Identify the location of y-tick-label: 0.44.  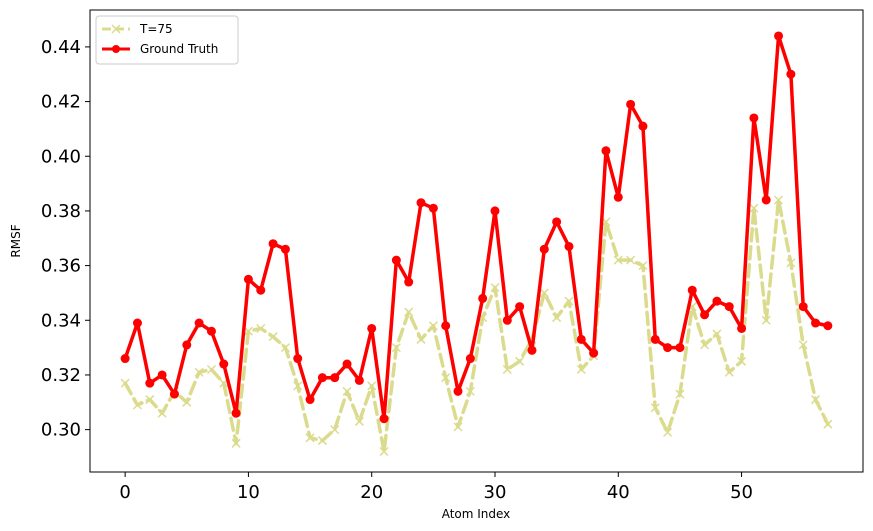
(61, 47).